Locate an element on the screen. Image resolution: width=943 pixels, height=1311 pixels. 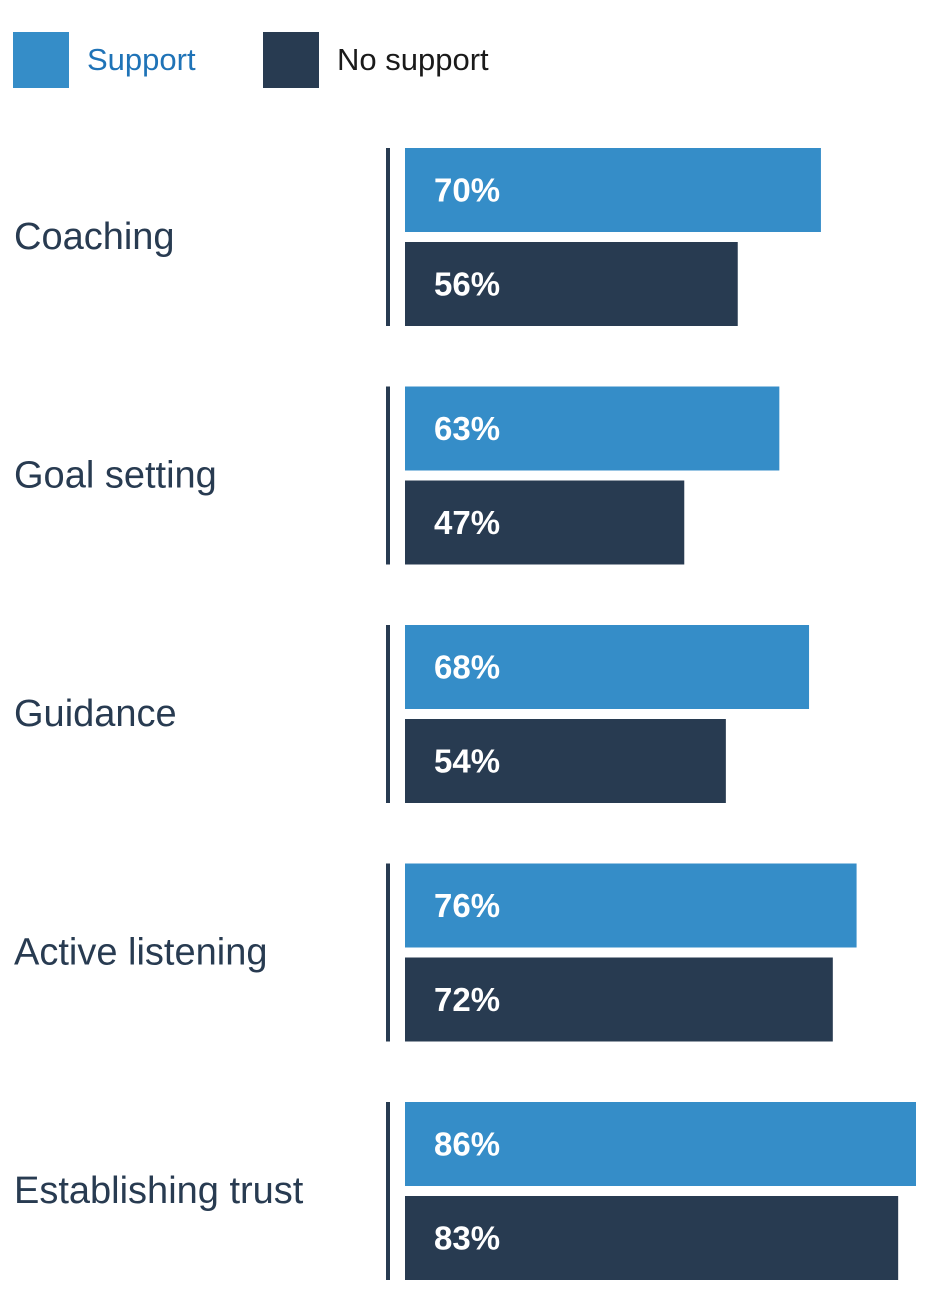
data-label-no-support-establishing-trust: 83% is located at coordinates (467, 1238).